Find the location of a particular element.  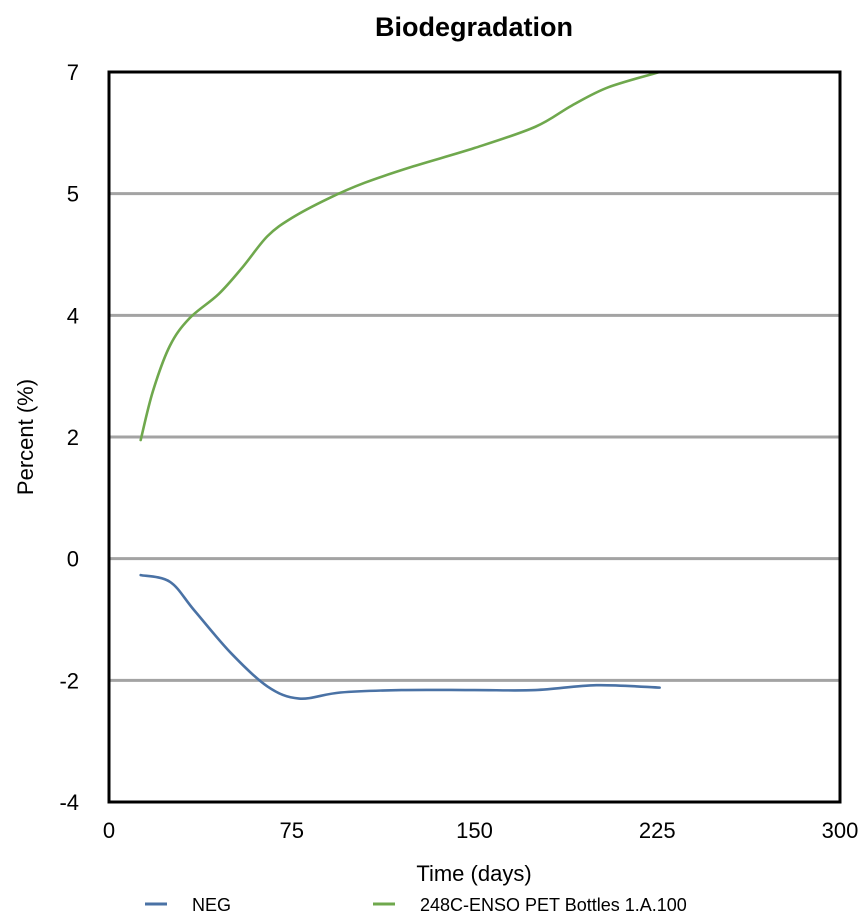

y-tick-label: 5 is located at coordinates (73, 194).